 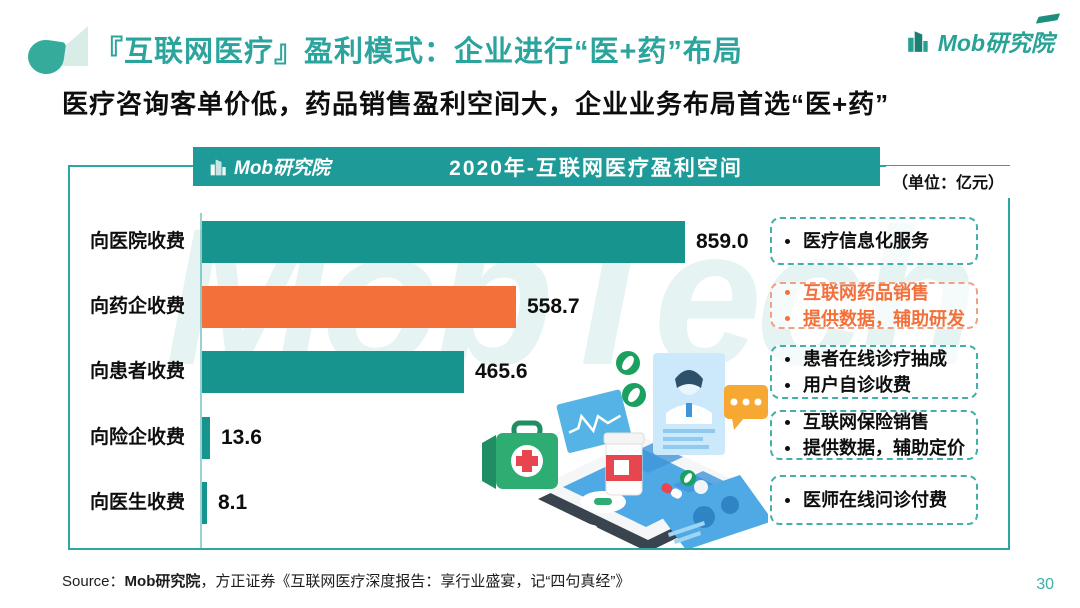 I want to click on category-label: 向药企收费, so click(x=138, y=306).